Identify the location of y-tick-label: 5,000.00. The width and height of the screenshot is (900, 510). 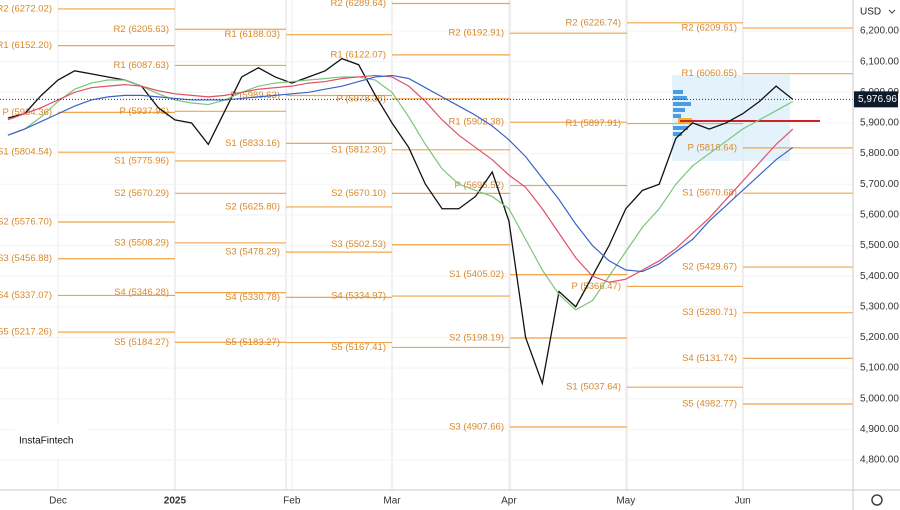
(879, 398).